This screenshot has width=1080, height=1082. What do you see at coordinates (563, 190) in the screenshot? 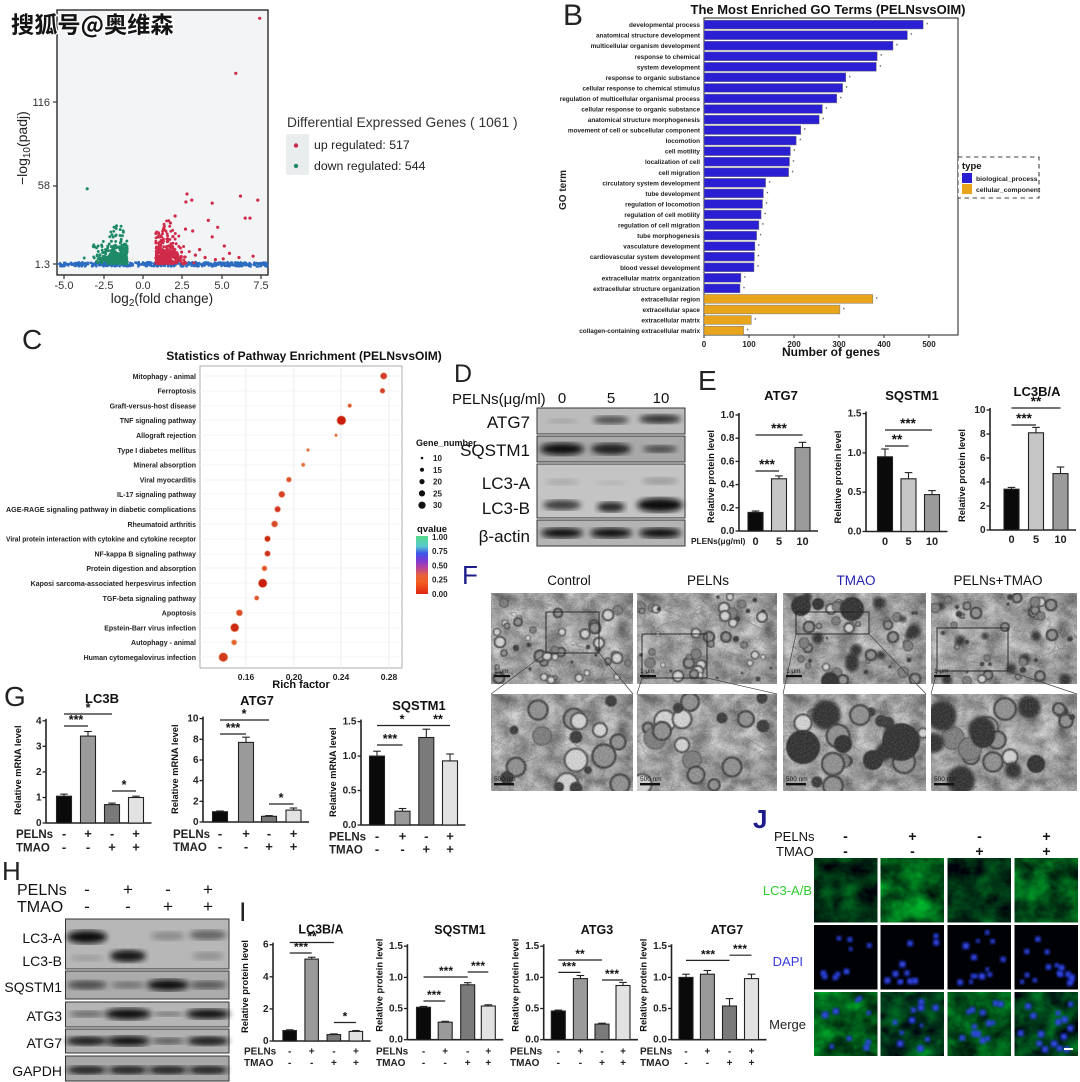
I see `svg-text: GO term` at bounding box center [563, 190].